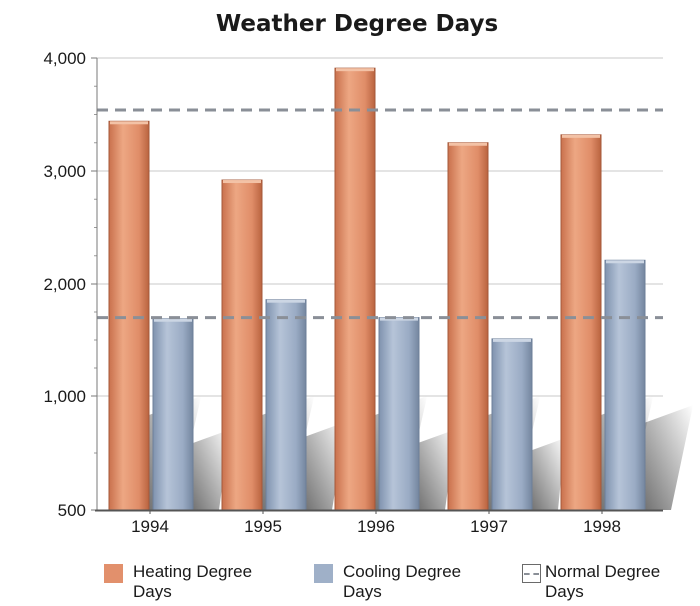  What do you see at coordinates (489, 526) in the screenshot?
I see `x-tick-label: 1997` at bounding box center [489, 526].